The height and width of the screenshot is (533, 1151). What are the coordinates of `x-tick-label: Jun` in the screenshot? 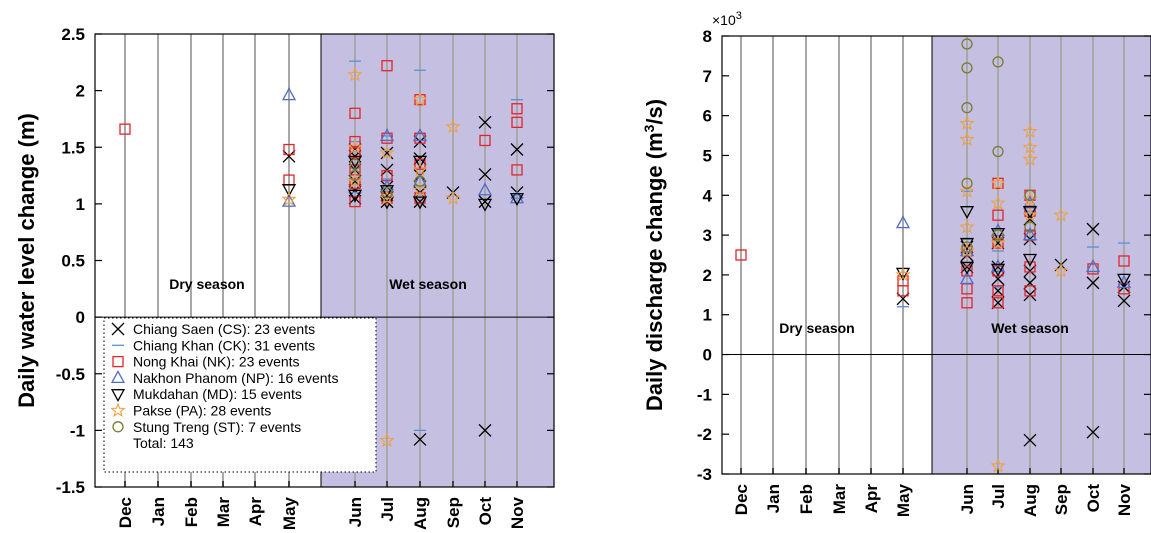 It's located at (967, 499).